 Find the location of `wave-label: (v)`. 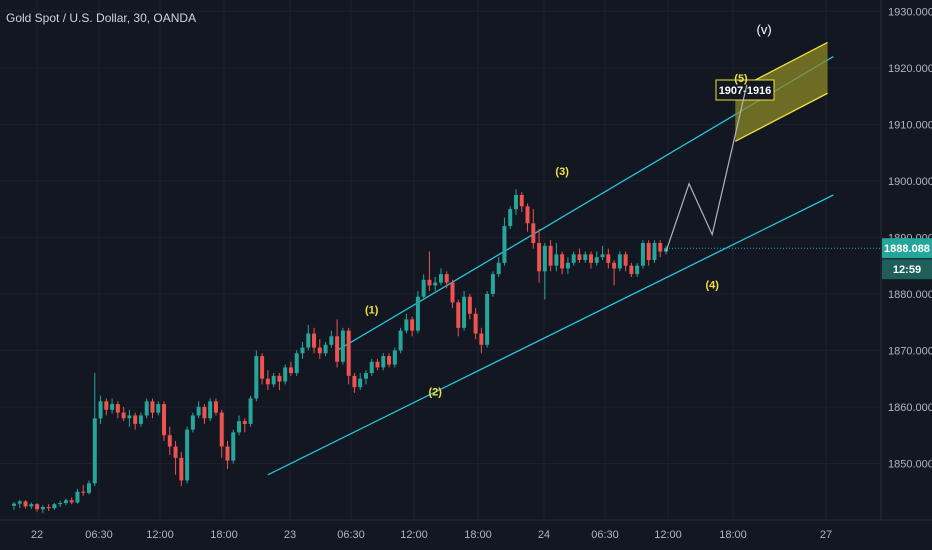

wave-label: (v) is located at coordinates (764, 29).